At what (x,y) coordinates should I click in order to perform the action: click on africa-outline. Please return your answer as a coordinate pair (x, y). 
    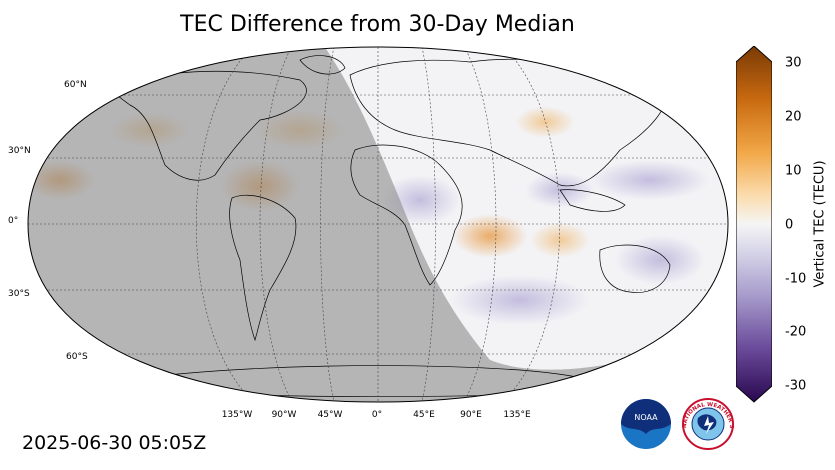
    Looking at the image, I should click on (406, 215).